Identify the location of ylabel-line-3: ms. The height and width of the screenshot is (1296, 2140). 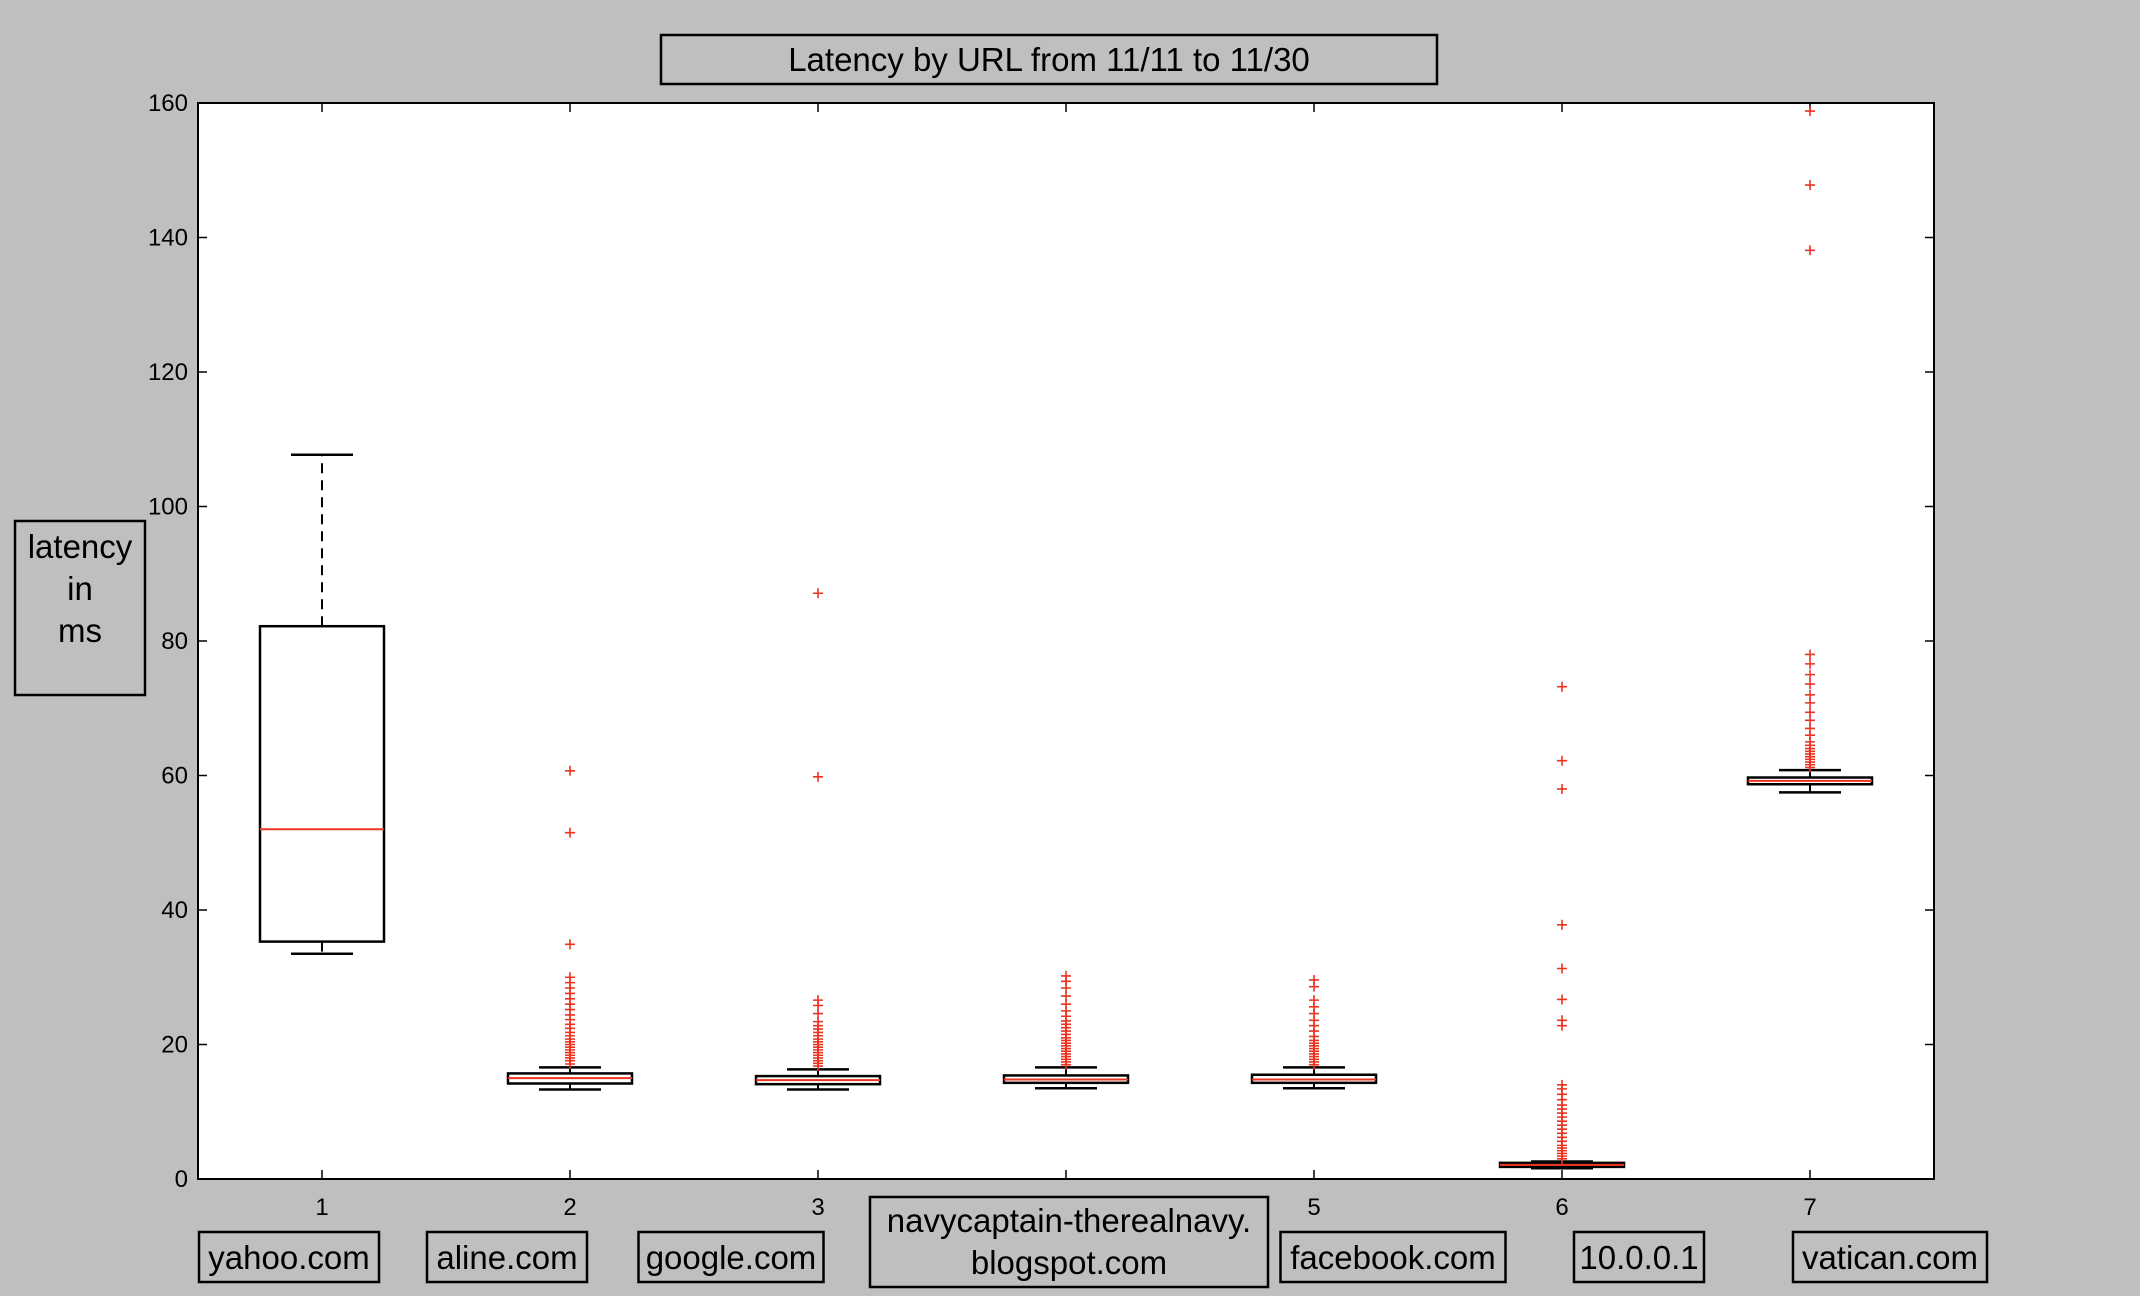
(80, 630).